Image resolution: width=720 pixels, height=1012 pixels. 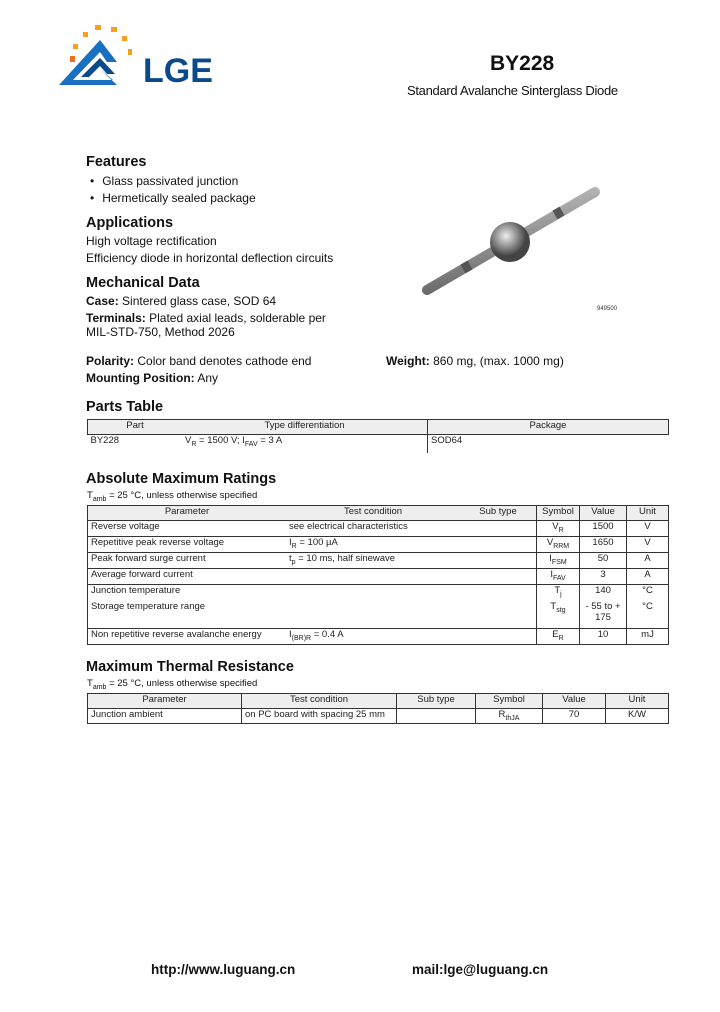 I want to click on terminals-label: Terminals:, so click(x=116, y=318).